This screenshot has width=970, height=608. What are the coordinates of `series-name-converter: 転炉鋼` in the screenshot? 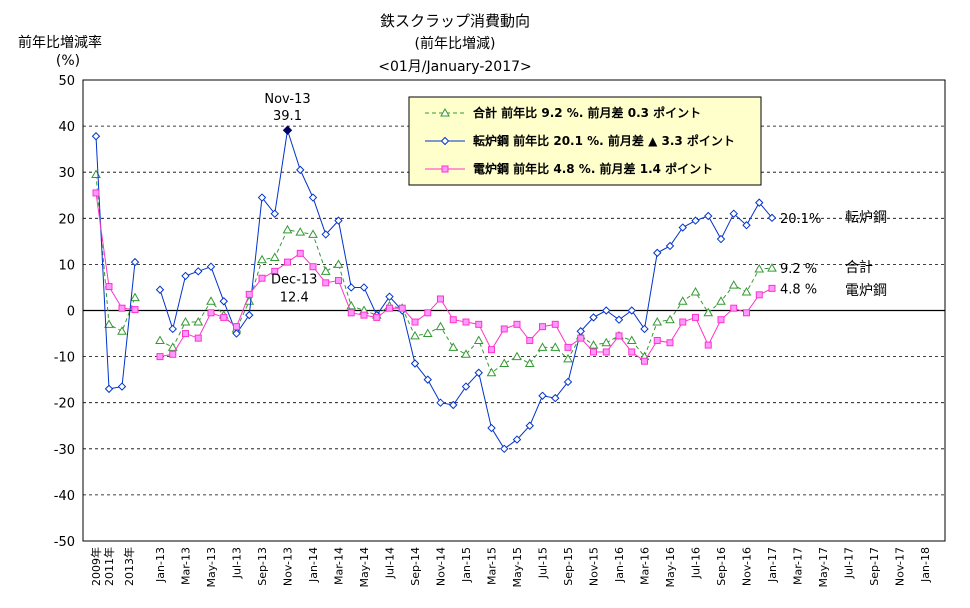 It's located at (866, 218).